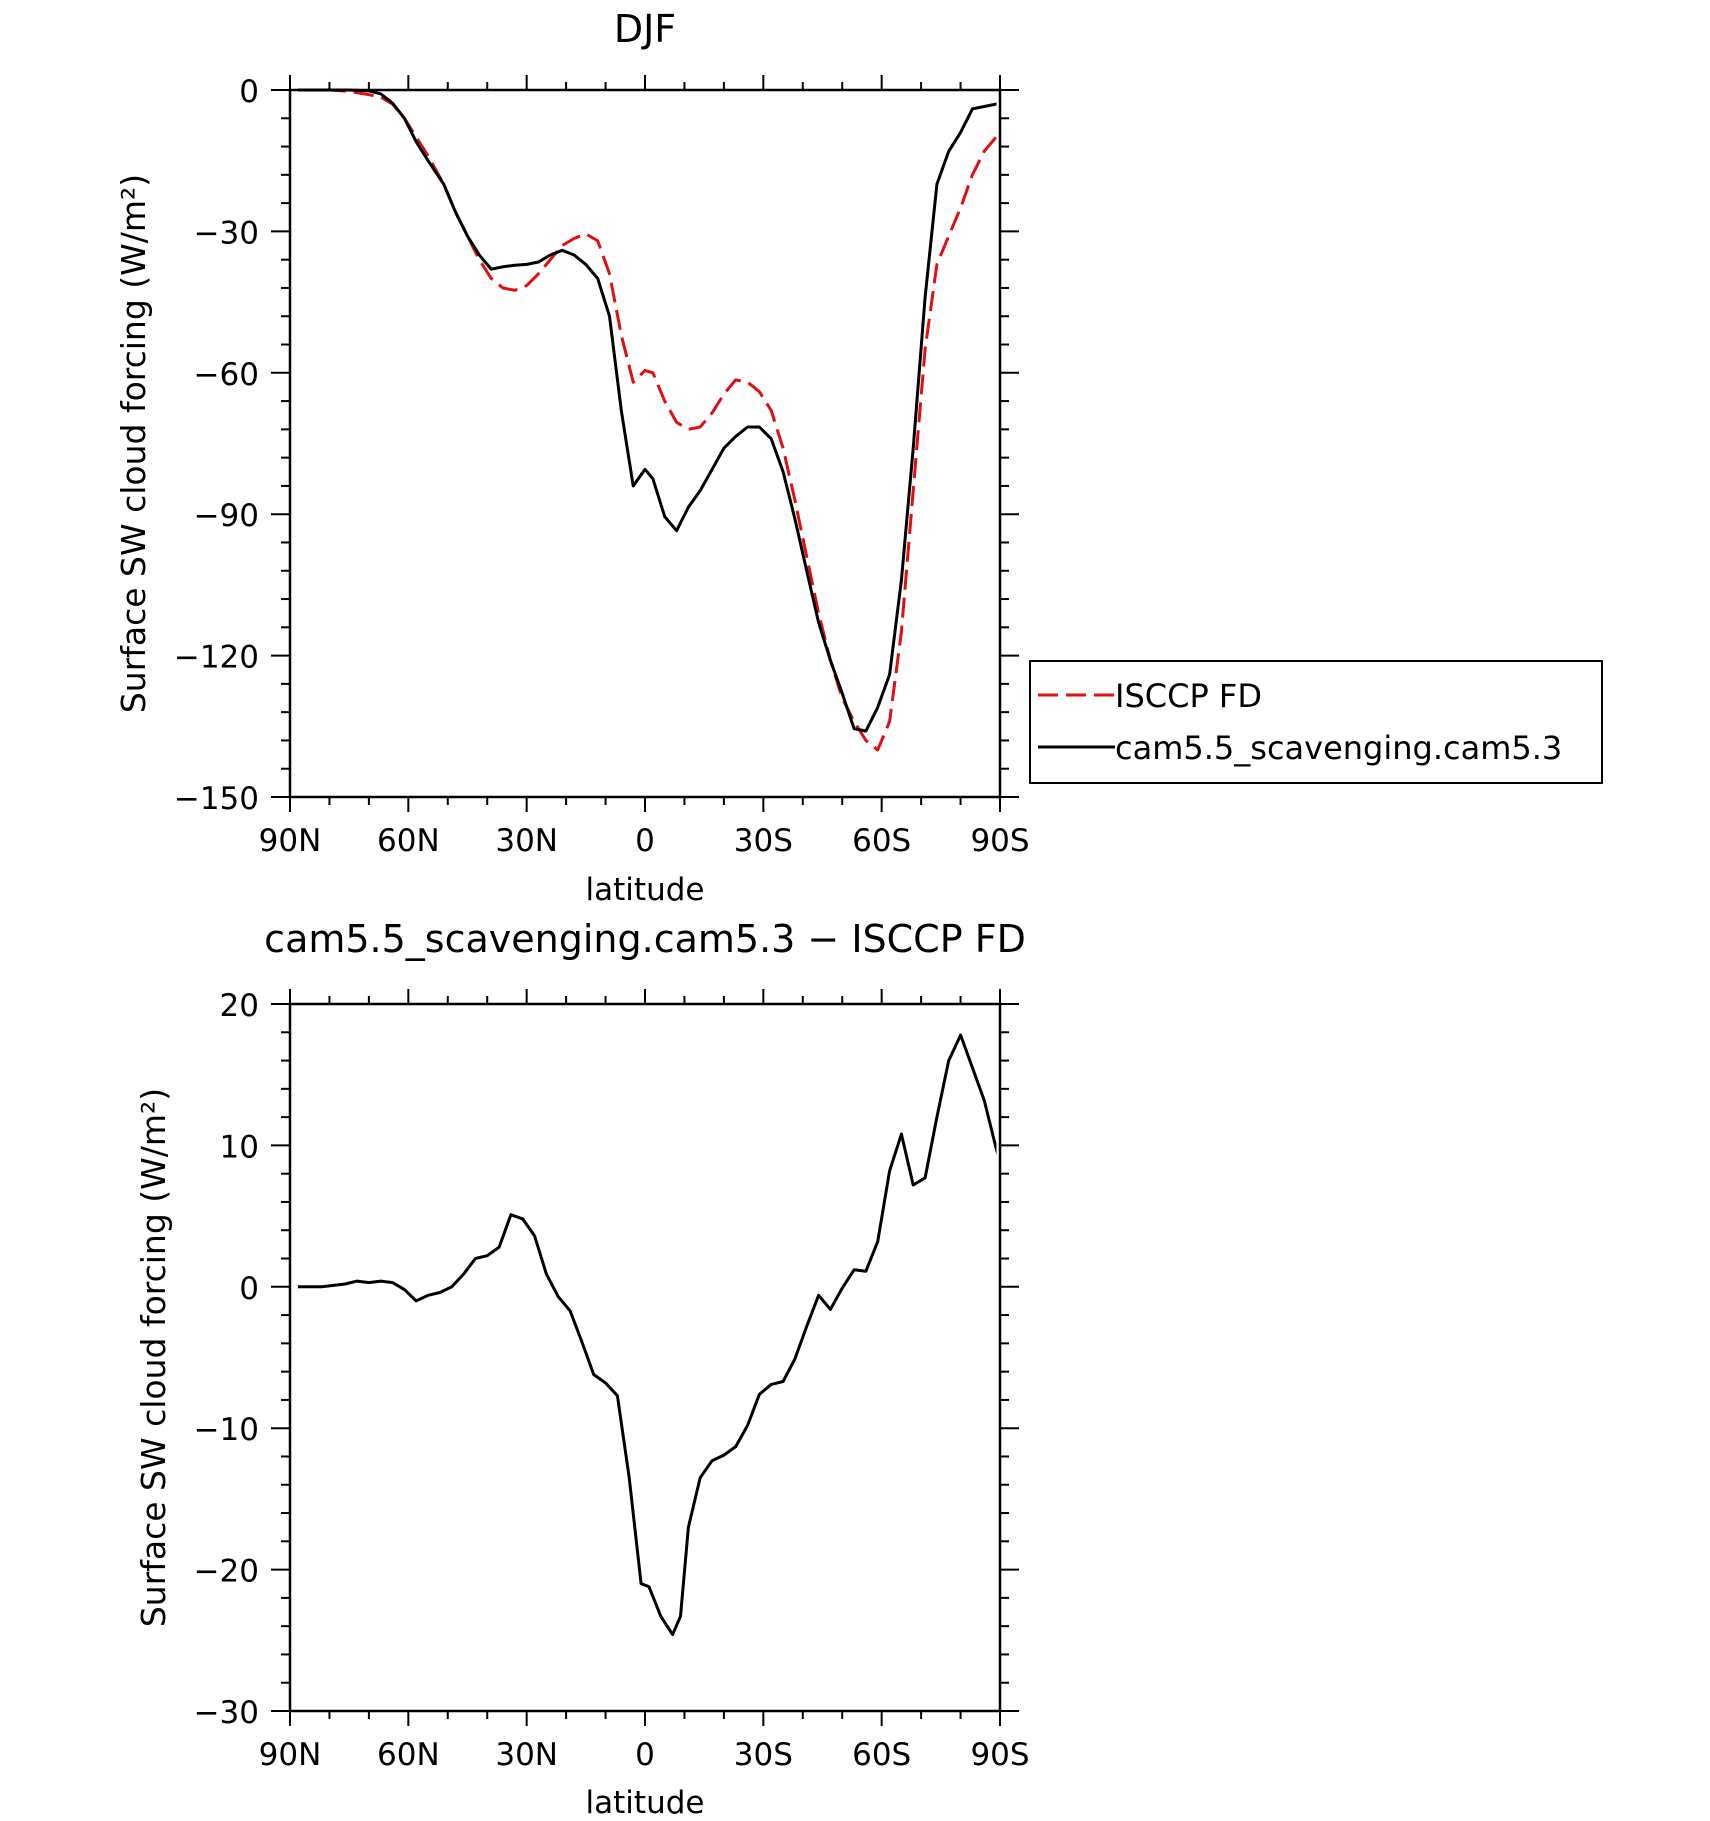  What do you see at coordinates (645, 1800) in the screenshot?
I see `chart-2-x-axis-label: latitude` at bounding box center [645, 1800].